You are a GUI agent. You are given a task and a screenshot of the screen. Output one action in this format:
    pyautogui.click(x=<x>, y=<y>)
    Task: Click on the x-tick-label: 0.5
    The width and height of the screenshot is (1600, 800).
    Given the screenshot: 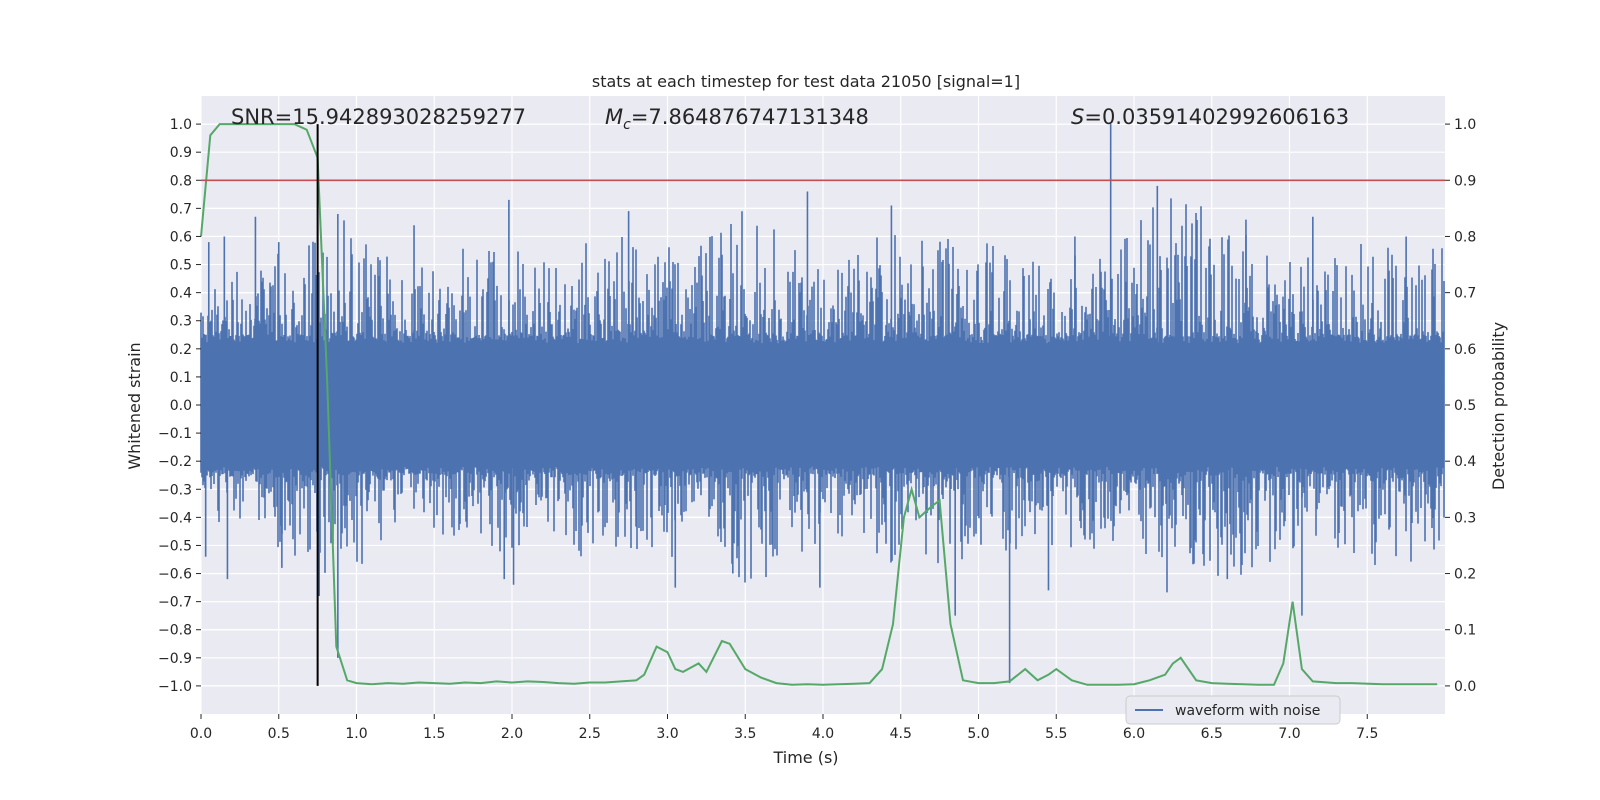 What is the action you would take?
    pyautogui.click(x=279, y=734)
    